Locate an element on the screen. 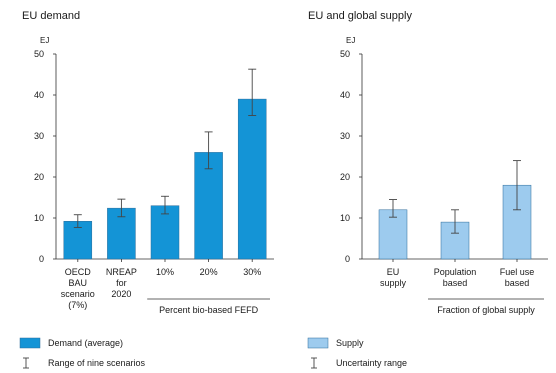 The height and width of the screenshot is (373, 556). panel-title: EU demand is located at coordinates (51, 16).